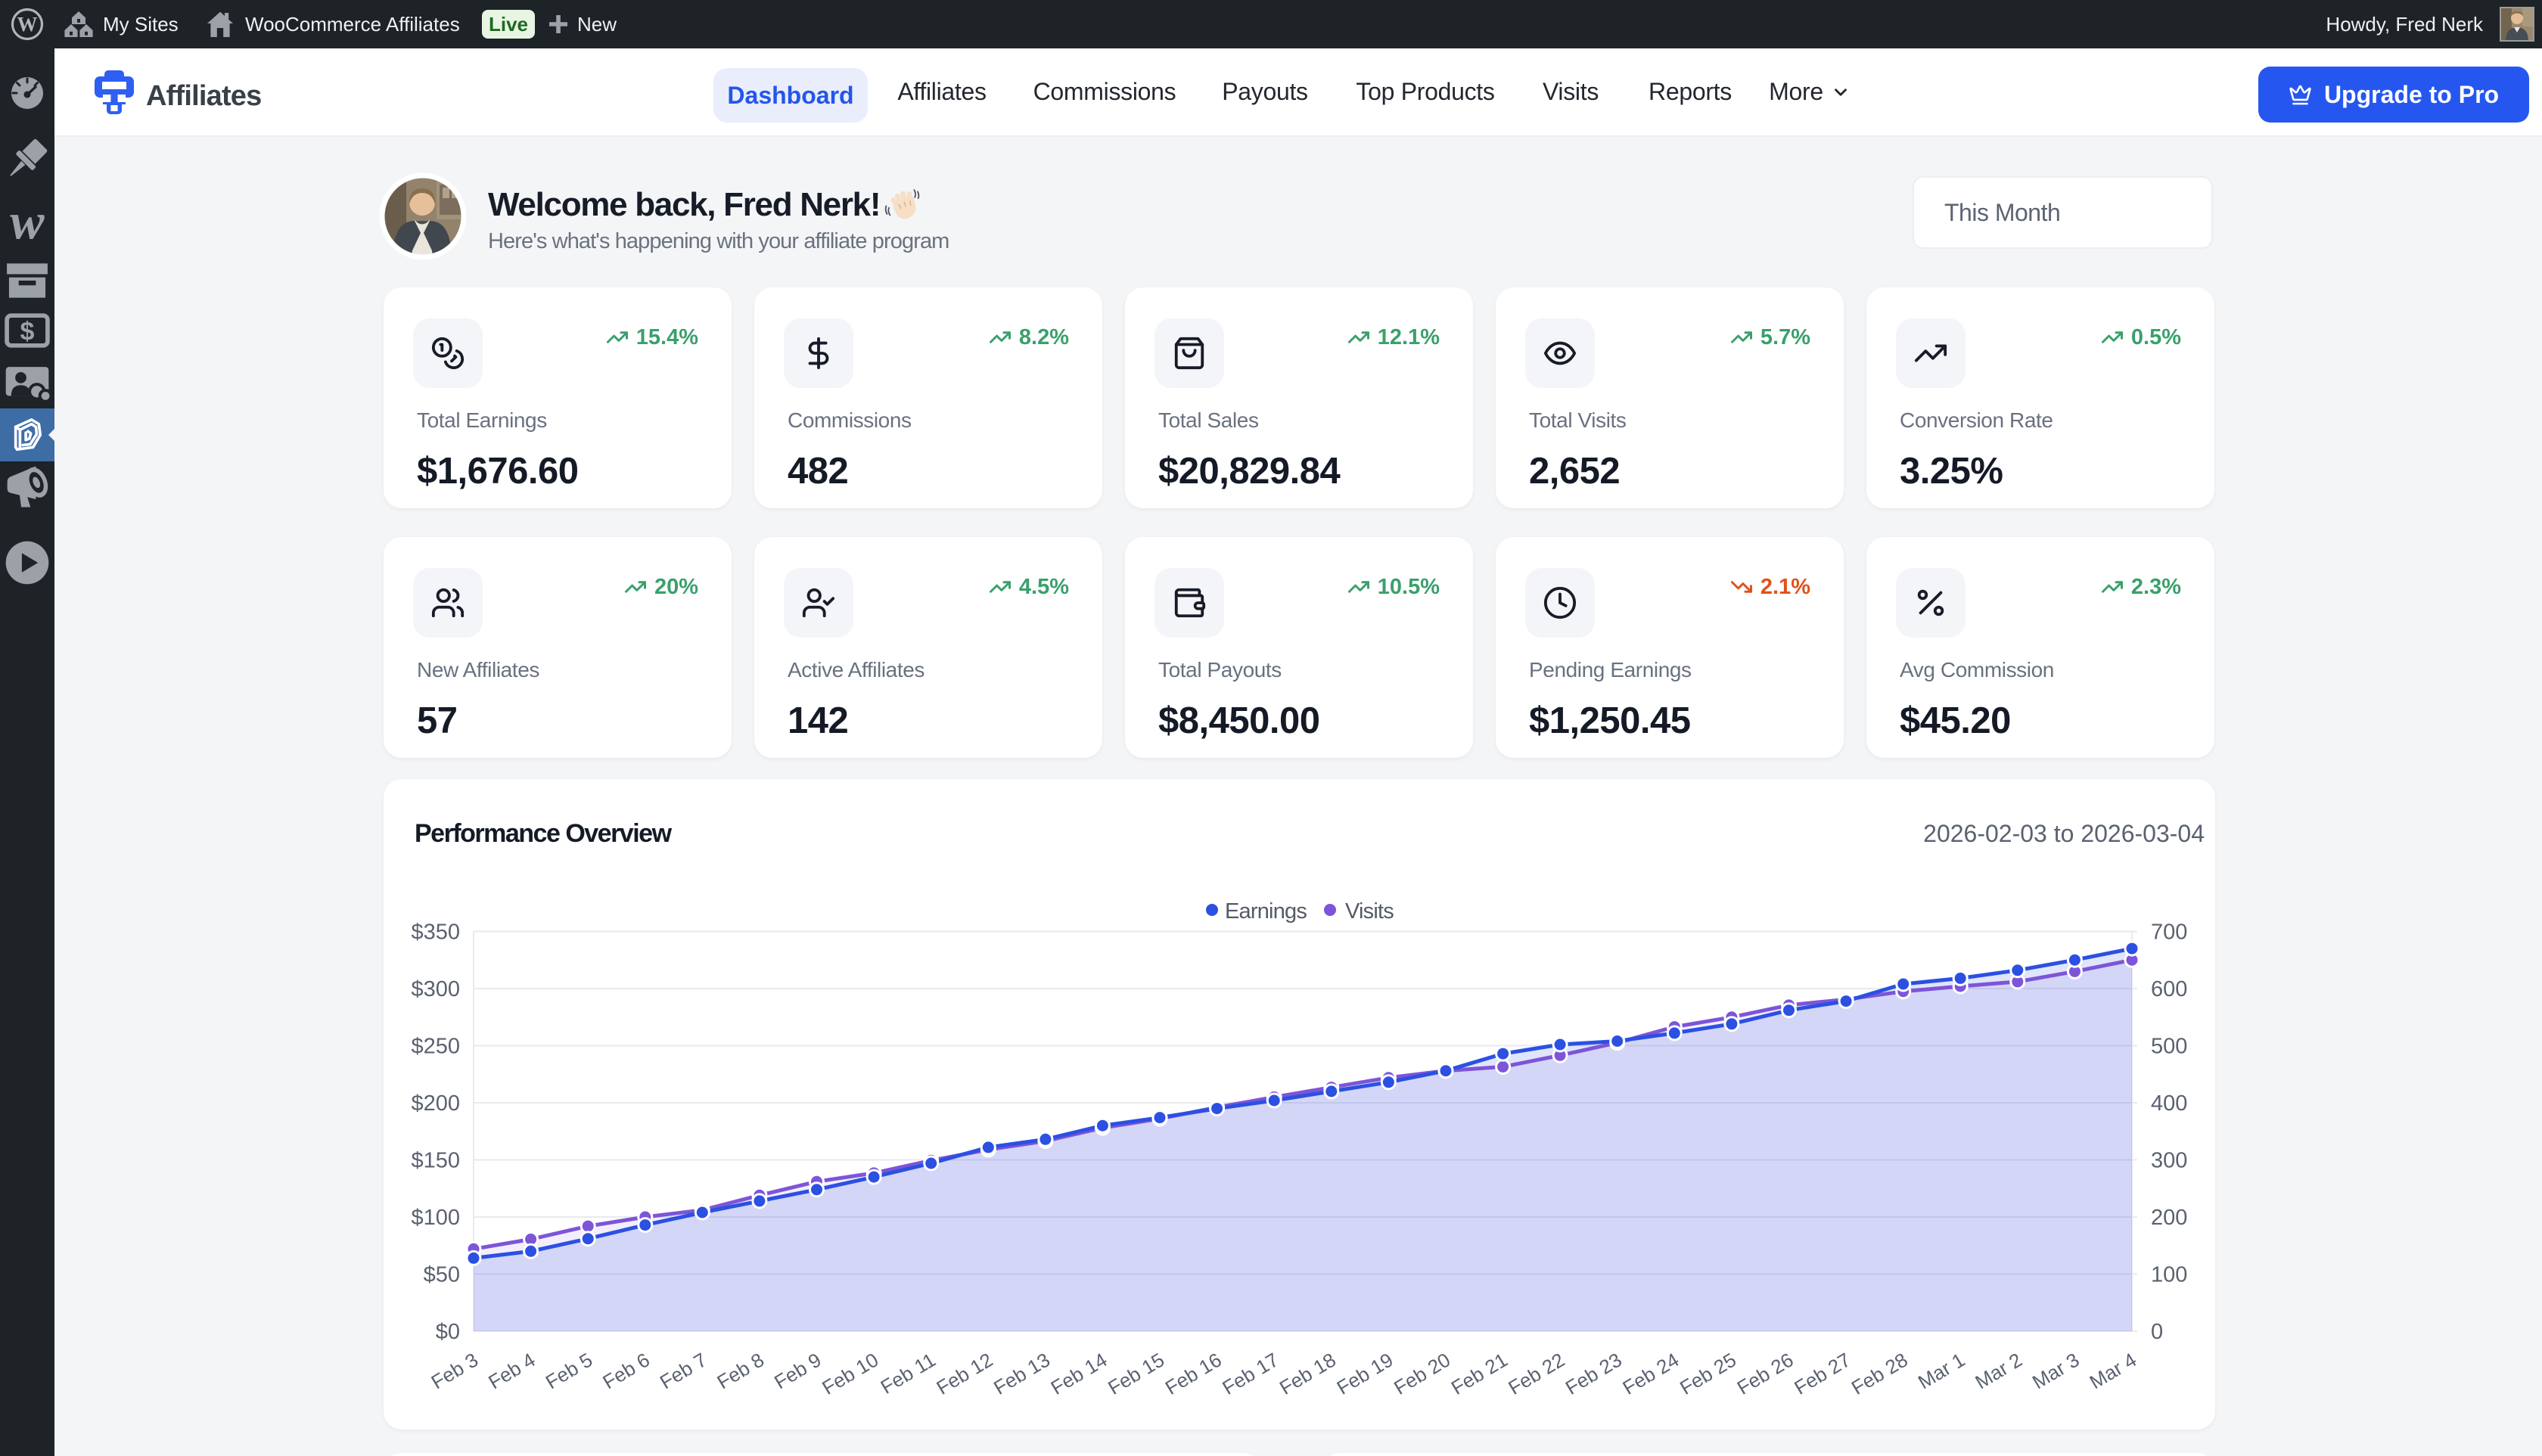  What do you see at coordinates (435, 989) in the screenshot?
I see `svg-text: $300` at bounding box center [435, 989].